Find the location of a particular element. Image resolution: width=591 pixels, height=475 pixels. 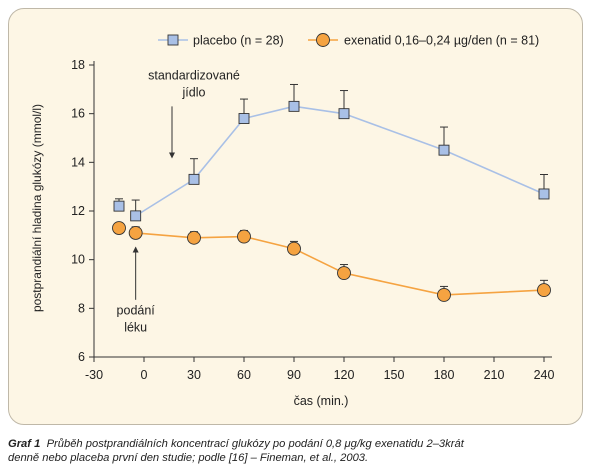

series-exenatide is located at coordinates (331, 261).